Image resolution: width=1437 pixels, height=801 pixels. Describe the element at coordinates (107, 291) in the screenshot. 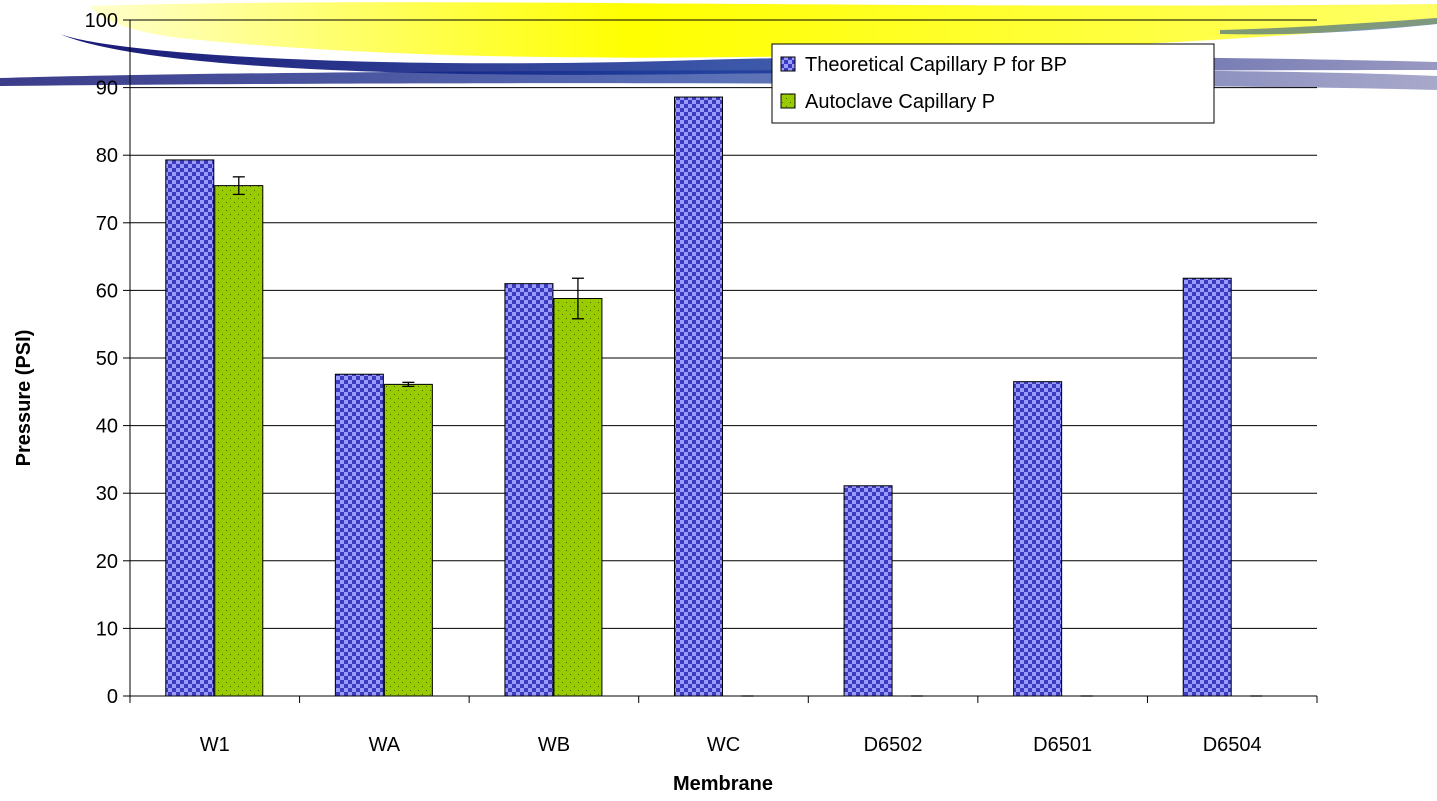

I see `y-tick-label: 60` at that location.